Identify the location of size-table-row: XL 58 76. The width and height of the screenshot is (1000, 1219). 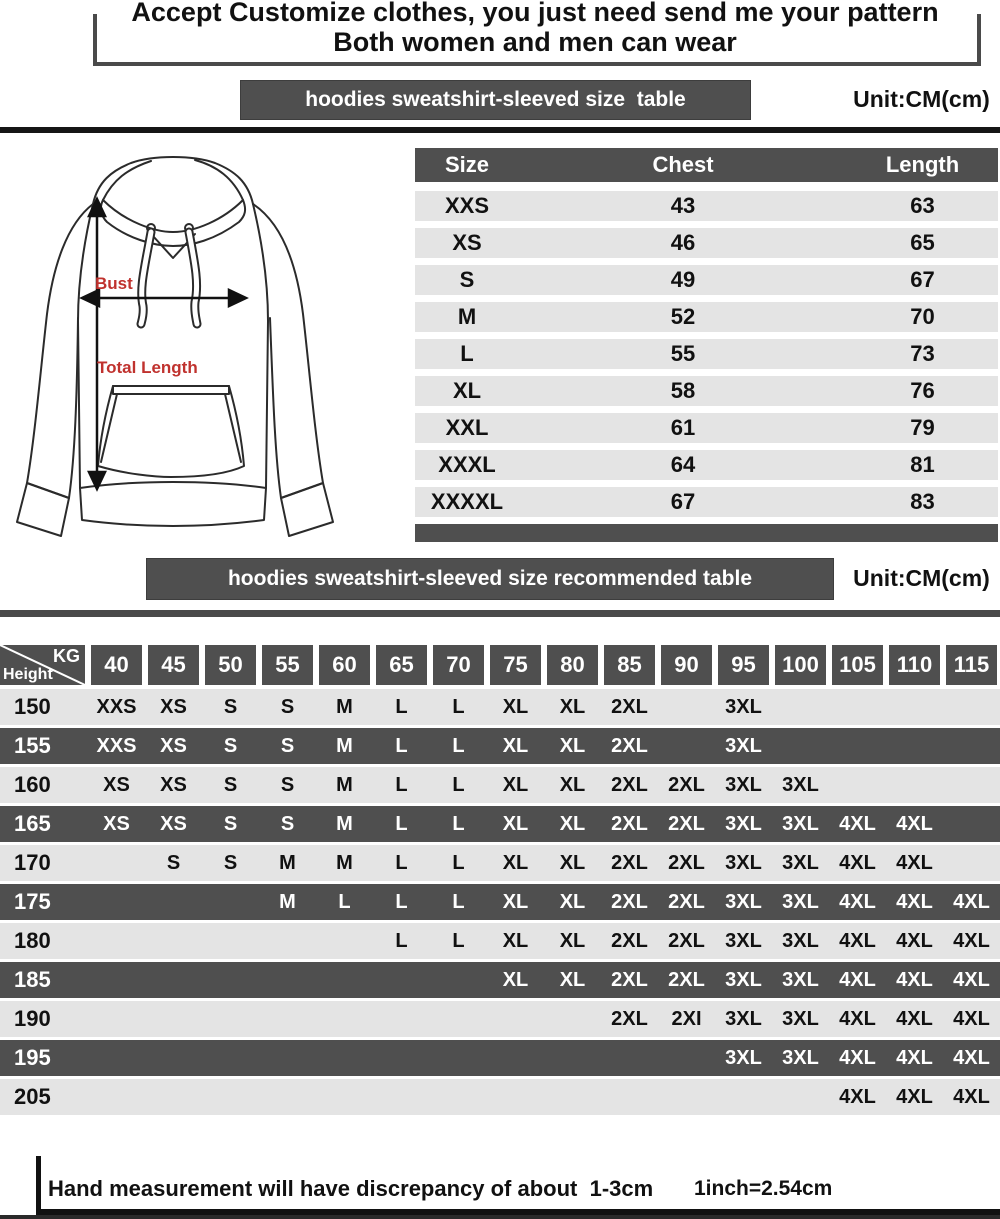
(706, 391).